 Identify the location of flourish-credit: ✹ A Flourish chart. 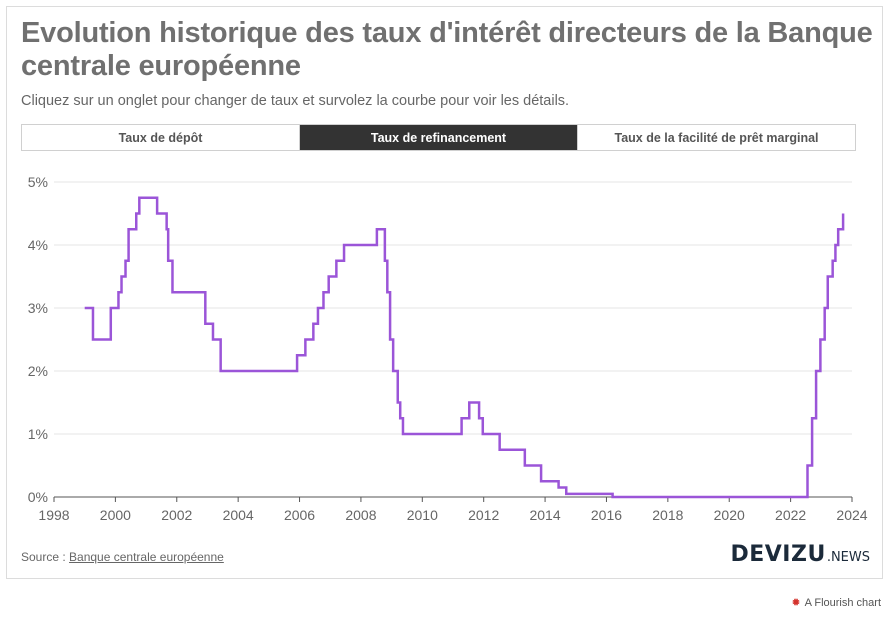
(836, 603).